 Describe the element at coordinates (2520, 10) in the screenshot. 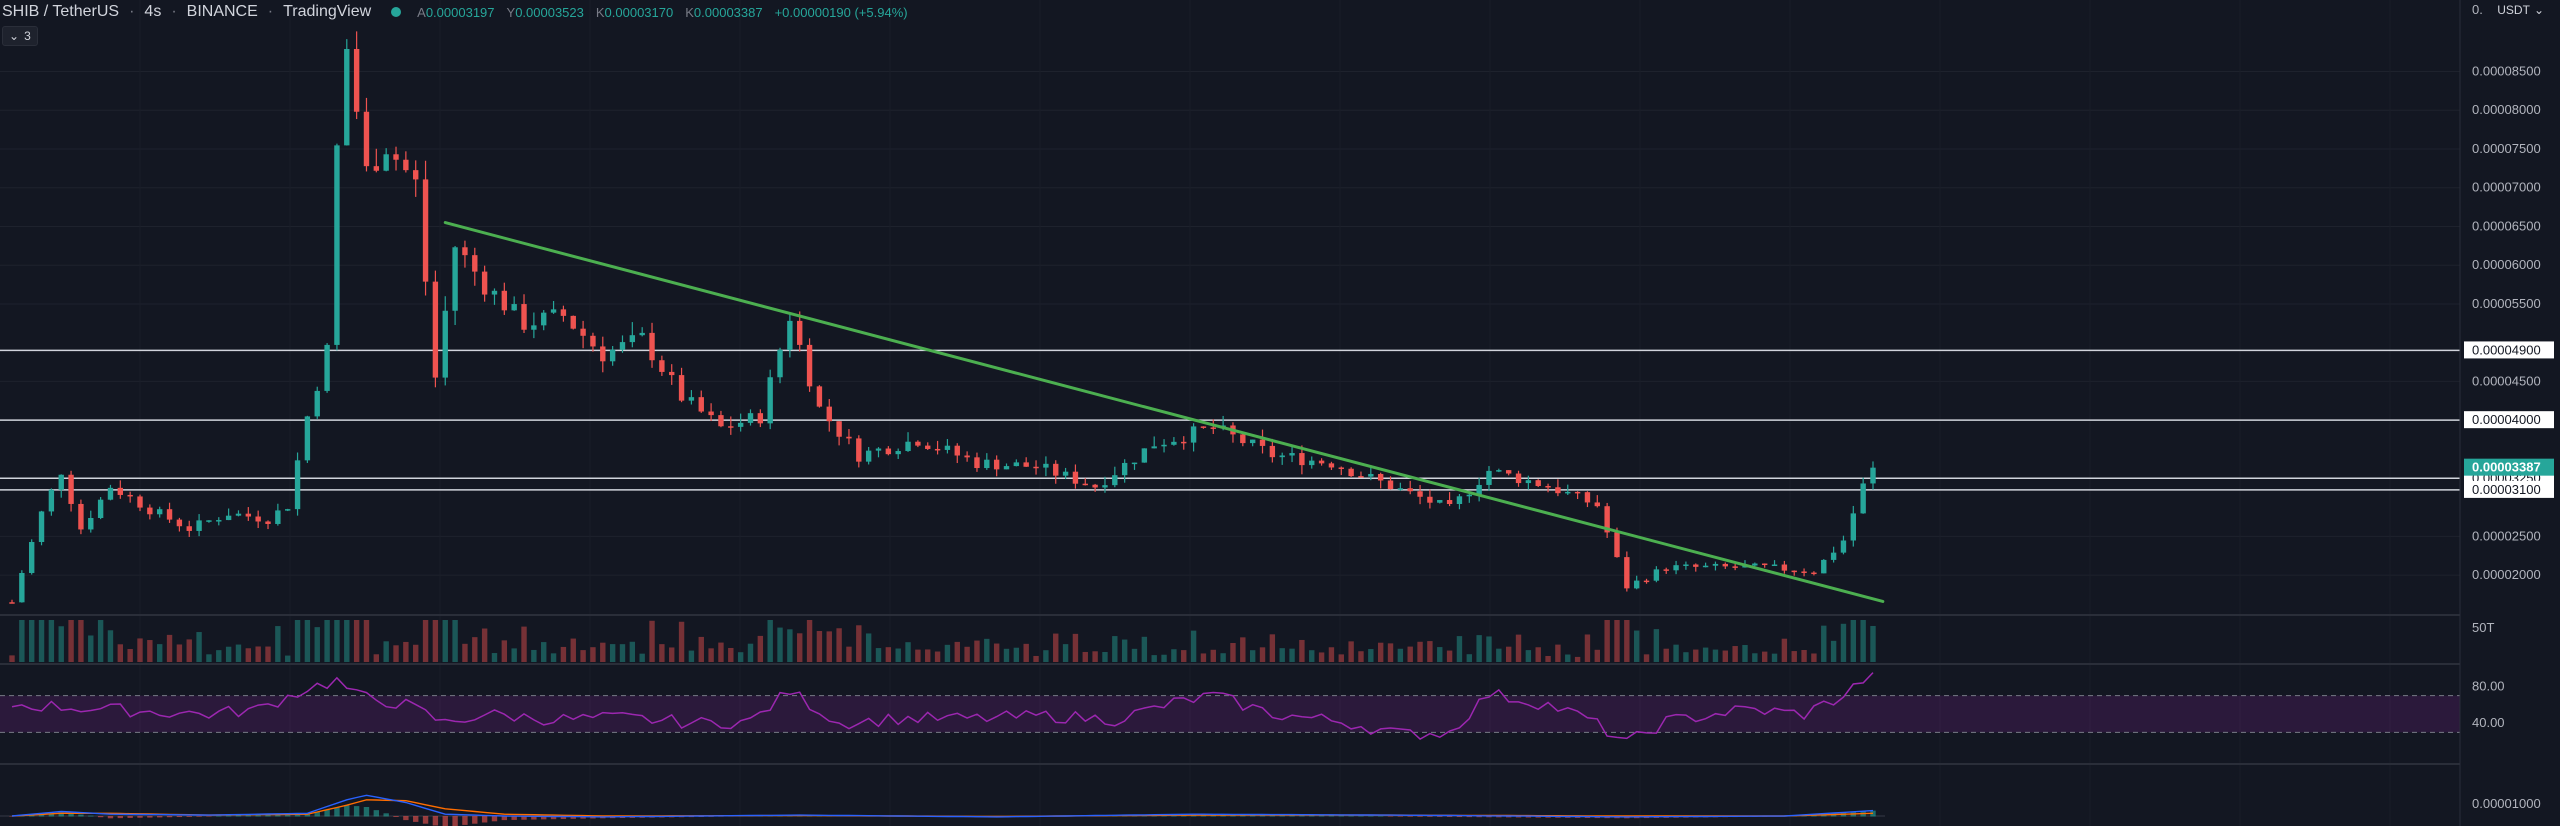

I see `currency-selector: USDT ⌄` at that location.